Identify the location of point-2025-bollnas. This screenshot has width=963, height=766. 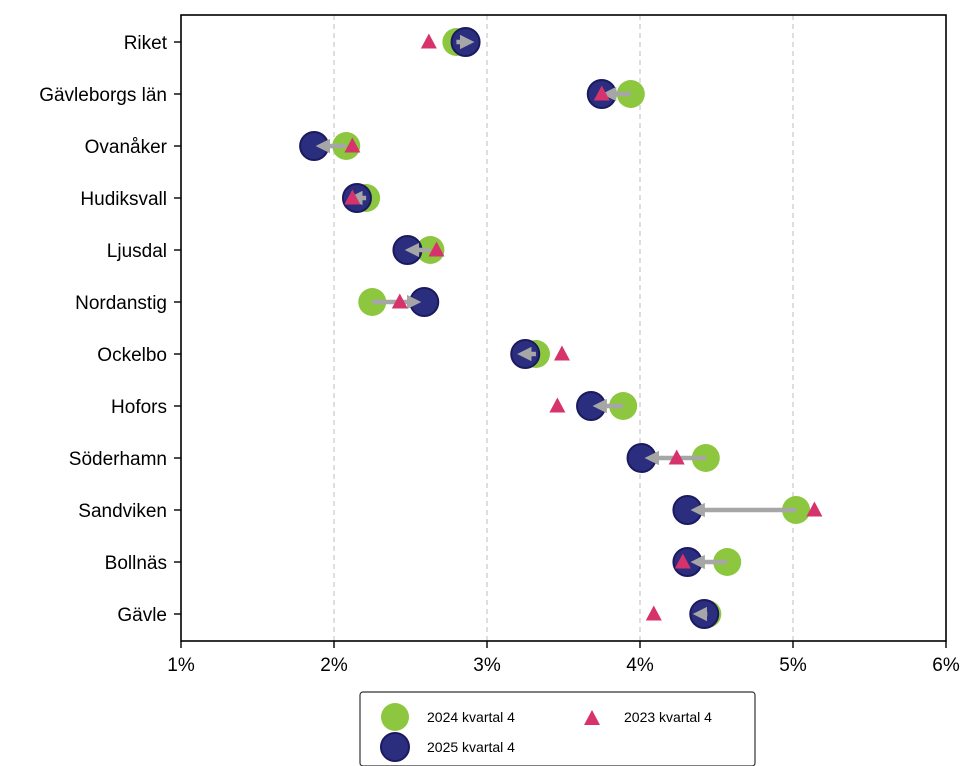
(687, 562).